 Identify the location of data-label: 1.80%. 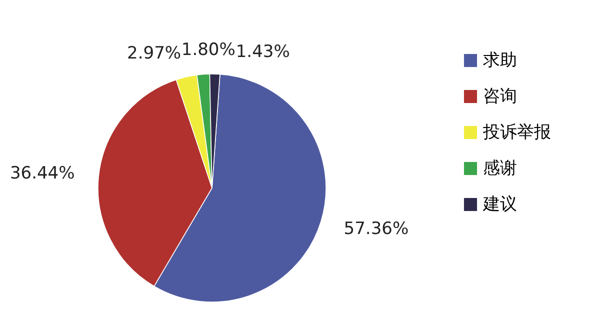
(208, 50).